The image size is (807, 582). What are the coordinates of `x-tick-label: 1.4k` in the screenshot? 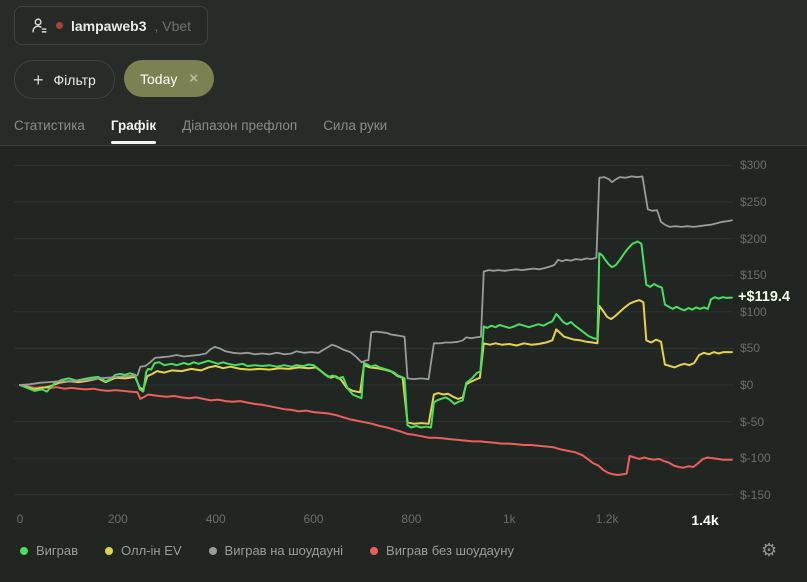 It's located at (705, 520).